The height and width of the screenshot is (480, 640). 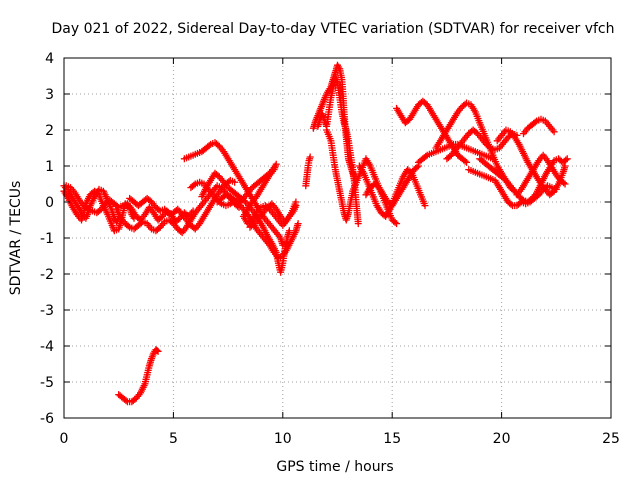 What do you see at coordinates (283, 439) in the screenshot?
I see `x-tick-label: 10` at bounding box center [283, 439].